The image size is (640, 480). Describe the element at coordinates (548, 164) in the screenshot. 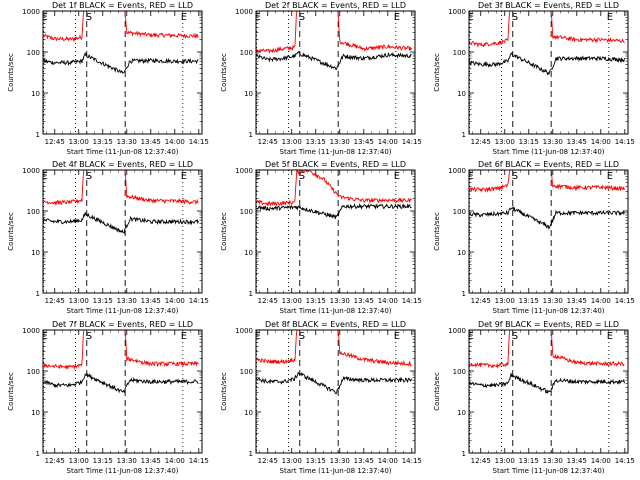

I see `panel-title: Det 6f BLACK = Events, RED = LLD` at that location.